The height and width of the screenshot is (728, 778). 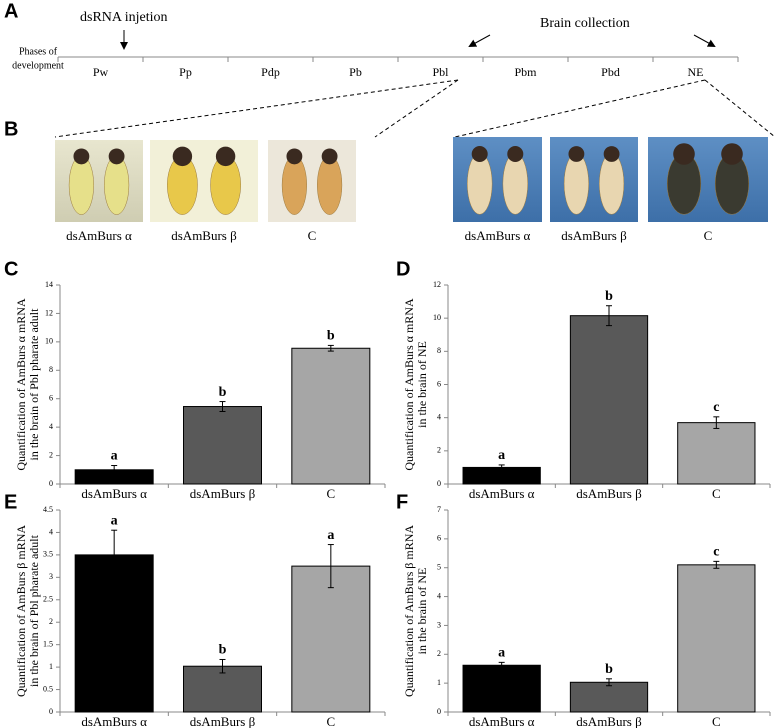 What do you see at coordinates (48, 599) in the screenshot?
I see `y-tick-label: 2.5` at bounding box center [48, 599].